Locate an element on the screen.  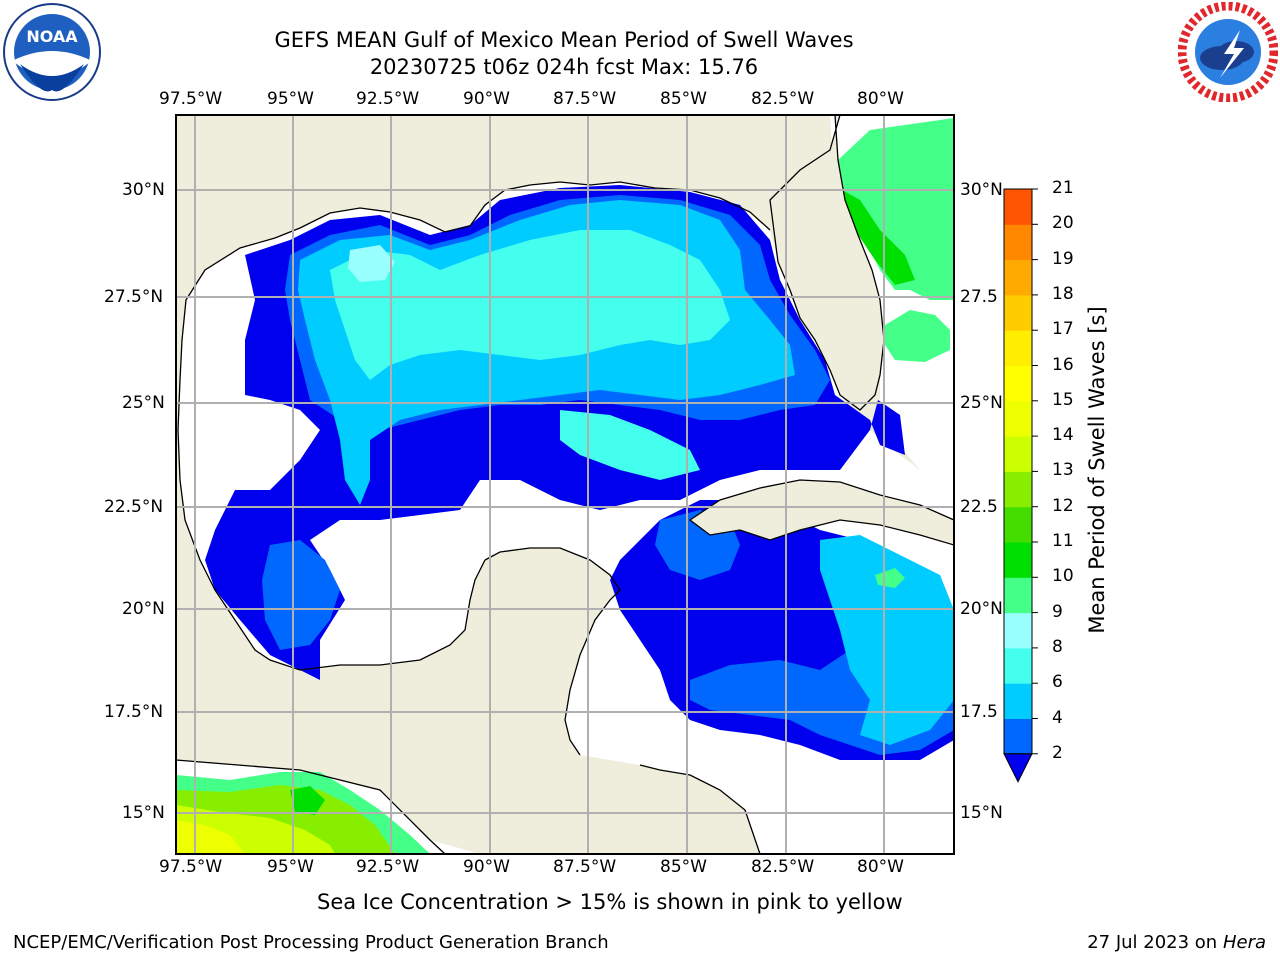
lon-label-top: 85°W is located at coordinates (683, 99).